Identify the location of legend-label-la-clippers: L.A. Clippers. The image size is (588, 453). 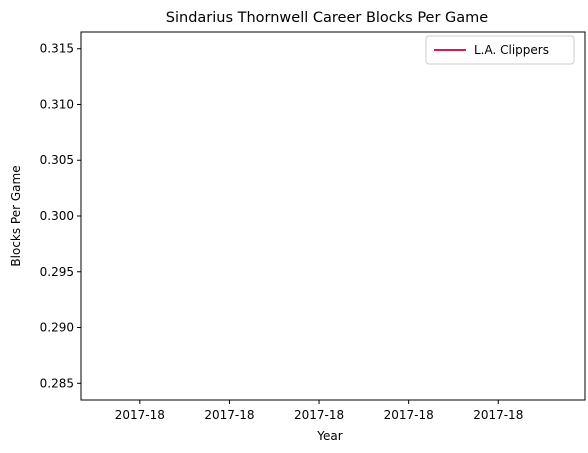
(511, 50).